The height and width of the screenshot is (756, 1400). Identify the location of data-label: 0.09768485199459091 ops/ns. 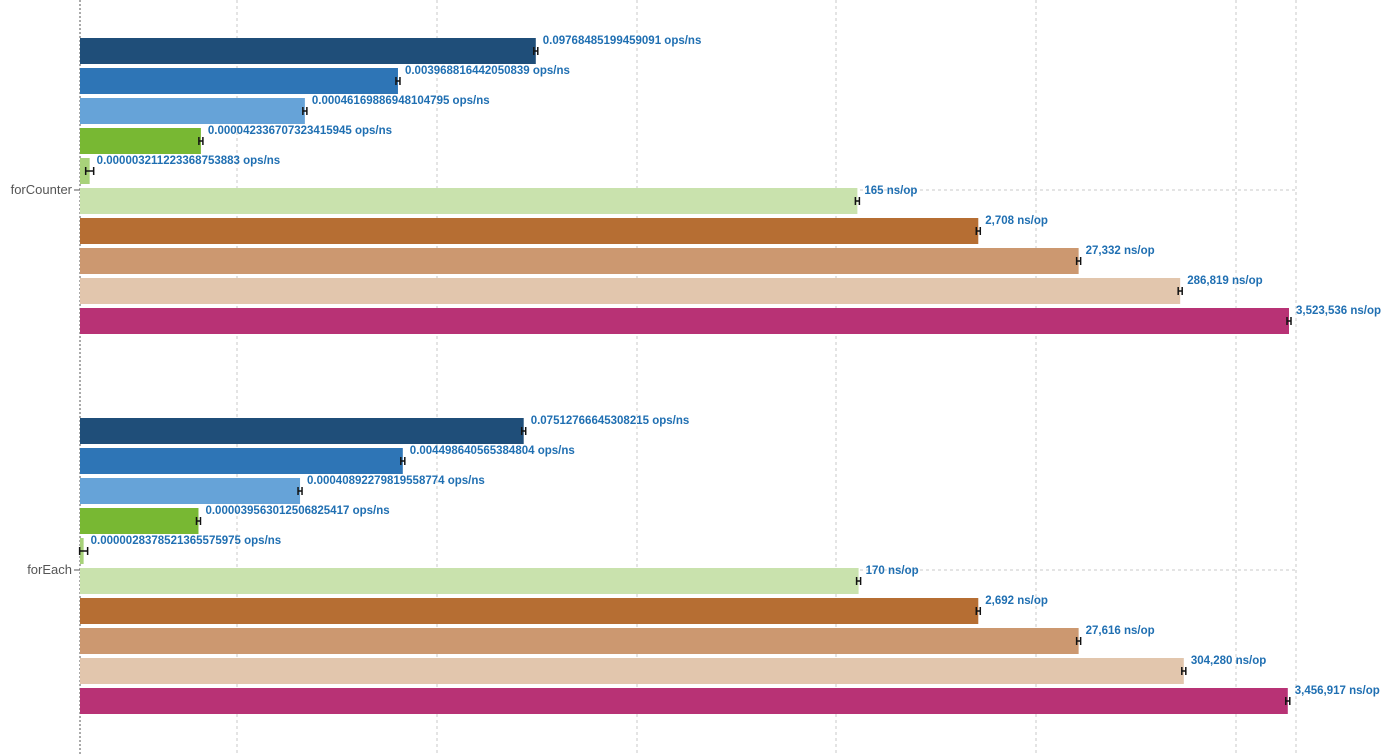
(622, 41).